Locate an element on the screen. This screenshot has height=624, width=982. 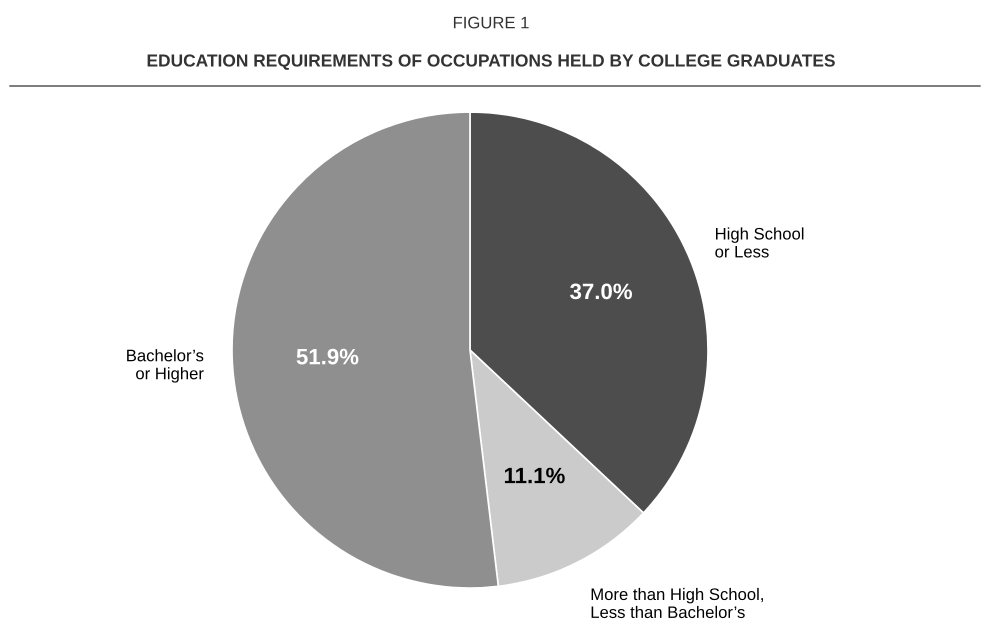
data-label: 11.1% is located at coordinates (534, 476).